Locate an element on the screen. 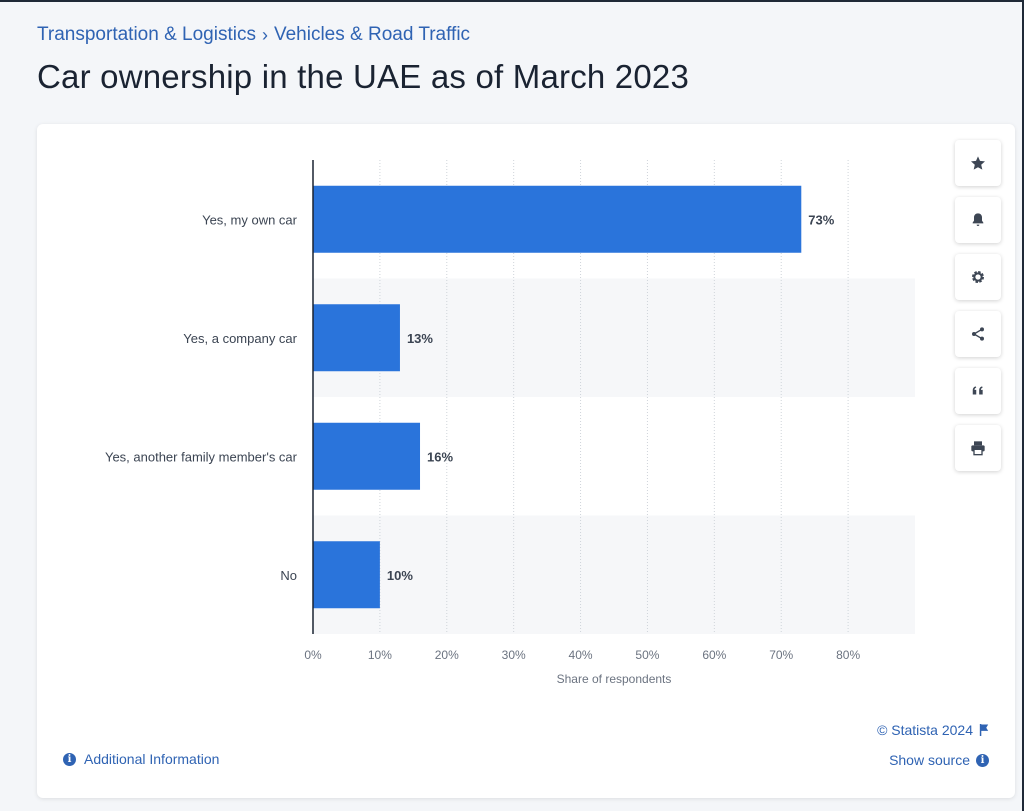  value-label: 13% is located at coordinates (420, 338).